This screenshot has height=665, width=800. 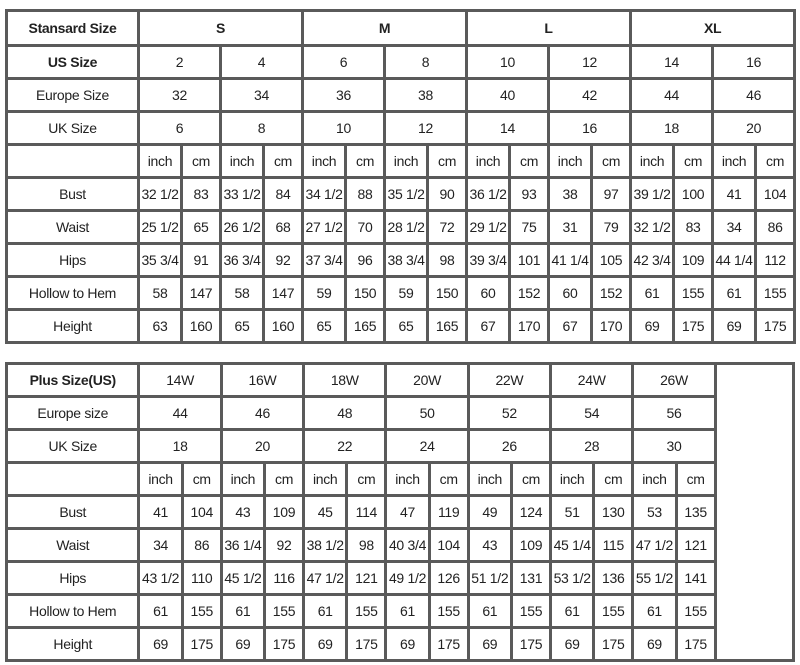 I want to click on europe-size-value: 40, so click(x=508, y=95).